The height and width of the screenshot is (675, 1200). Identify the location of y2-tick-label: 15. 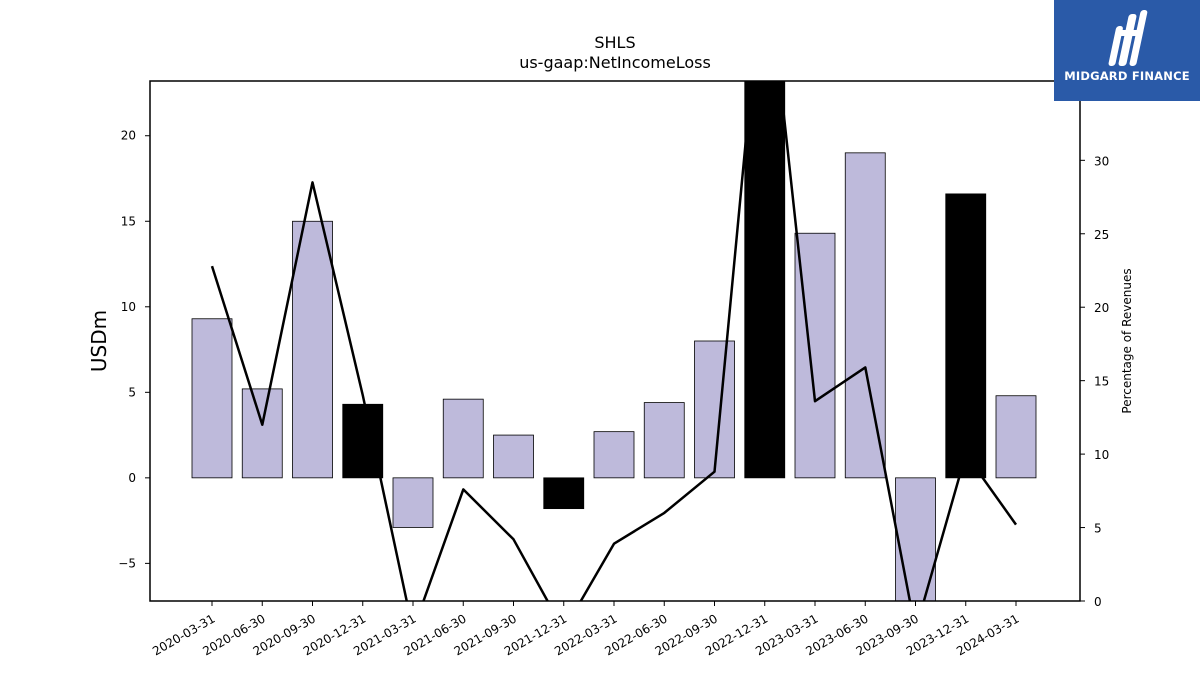
(1101, 382).